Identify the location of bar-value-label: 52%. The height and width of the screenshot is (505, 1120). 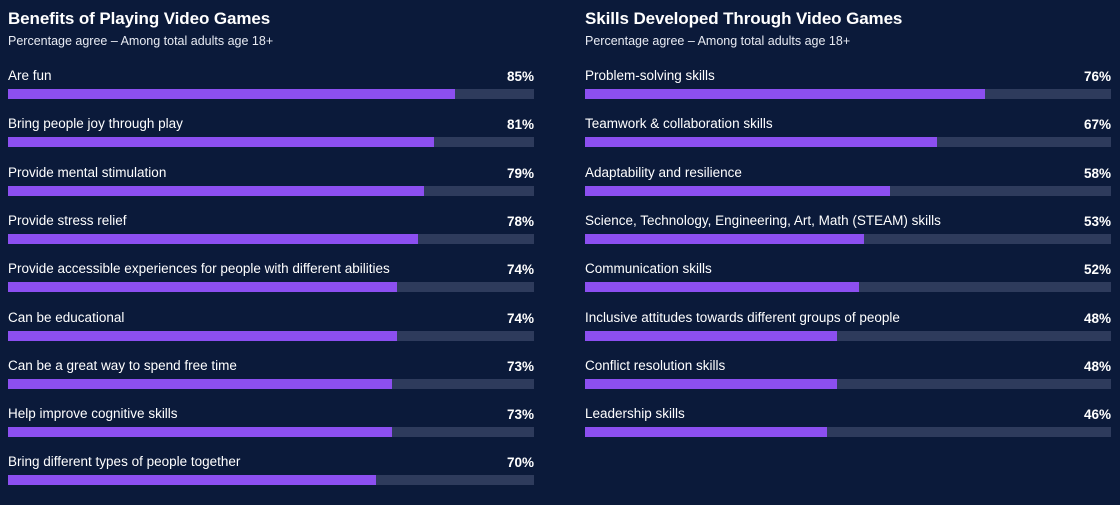
(1097, 270).